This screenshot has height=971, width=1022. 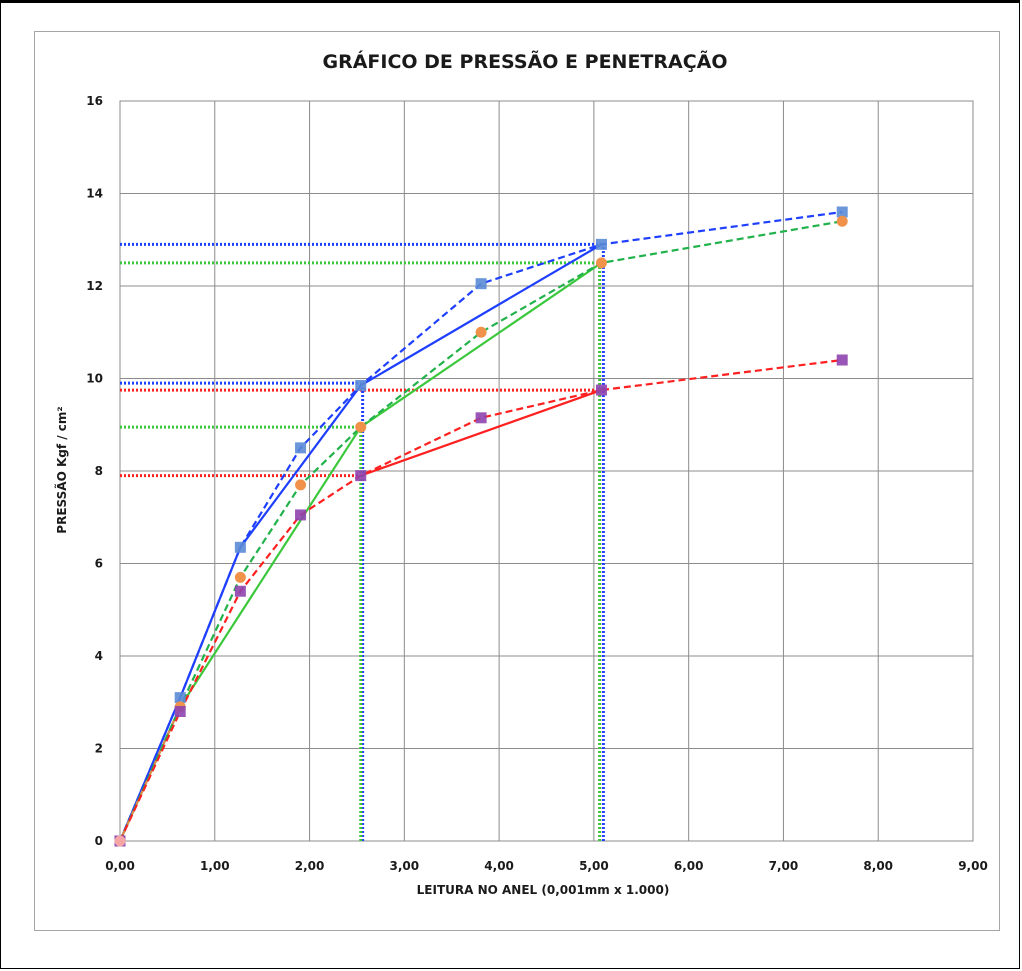 I want to click on x-tick-label: 5,00, so click(x=594, y=866).